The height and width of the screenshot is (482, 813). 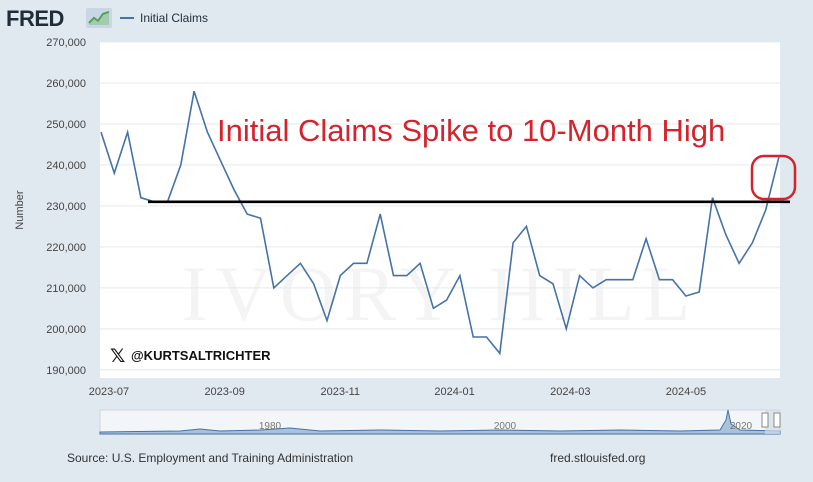 What do you see at coordinates (773, 177) in the screenshot?
I see `highlight-circle` at bounding box center [773, 177].